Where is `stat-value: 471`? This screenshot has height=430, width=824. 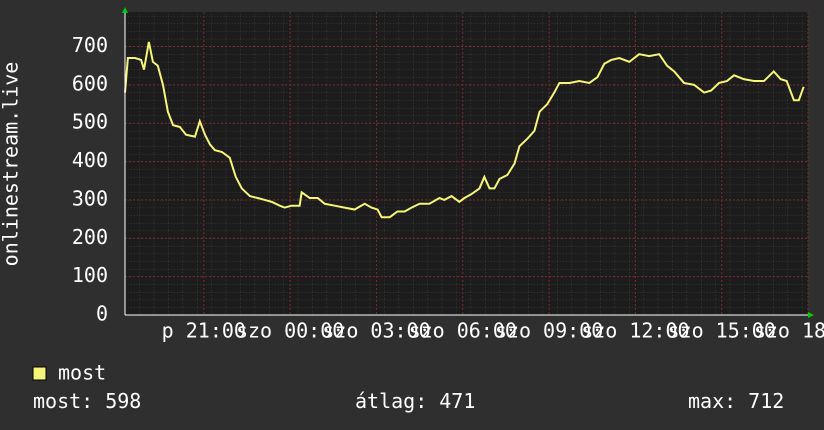
stat-value: 471 is located at coordinates (457, 401).